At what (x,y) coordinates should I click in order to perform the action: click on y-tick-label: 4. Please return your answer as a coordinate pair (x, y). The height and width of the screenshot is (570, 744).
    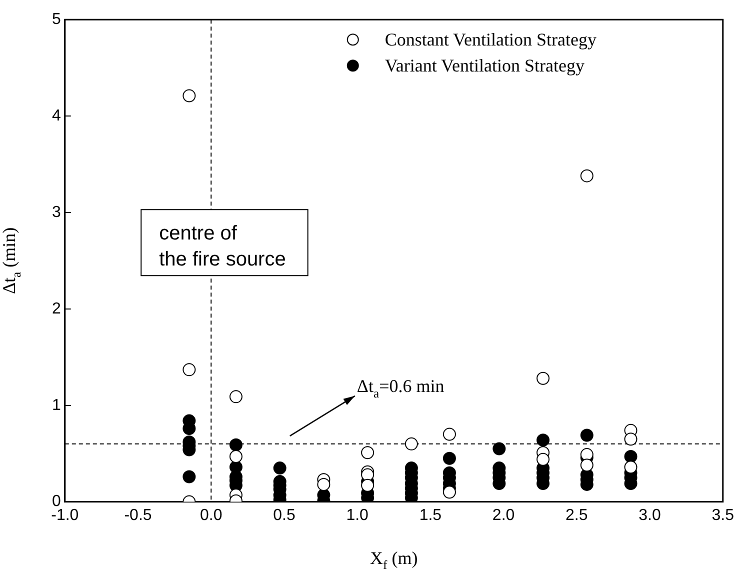
    Looking at the image, I should click on (56, 115).